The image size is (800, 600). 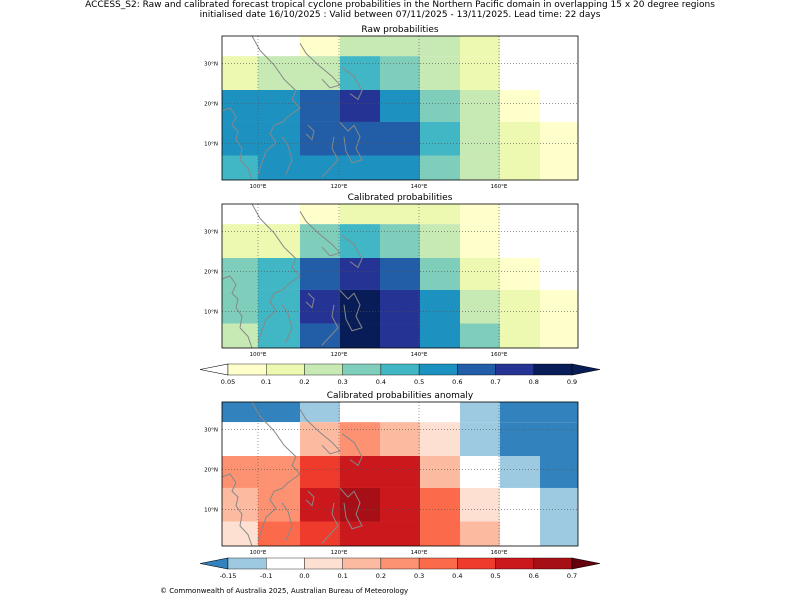 What do you see at coordinates (339, 355) in the screenshot?
I see `longitude-tick-label: 120°E` at bounding box center [339, 355].